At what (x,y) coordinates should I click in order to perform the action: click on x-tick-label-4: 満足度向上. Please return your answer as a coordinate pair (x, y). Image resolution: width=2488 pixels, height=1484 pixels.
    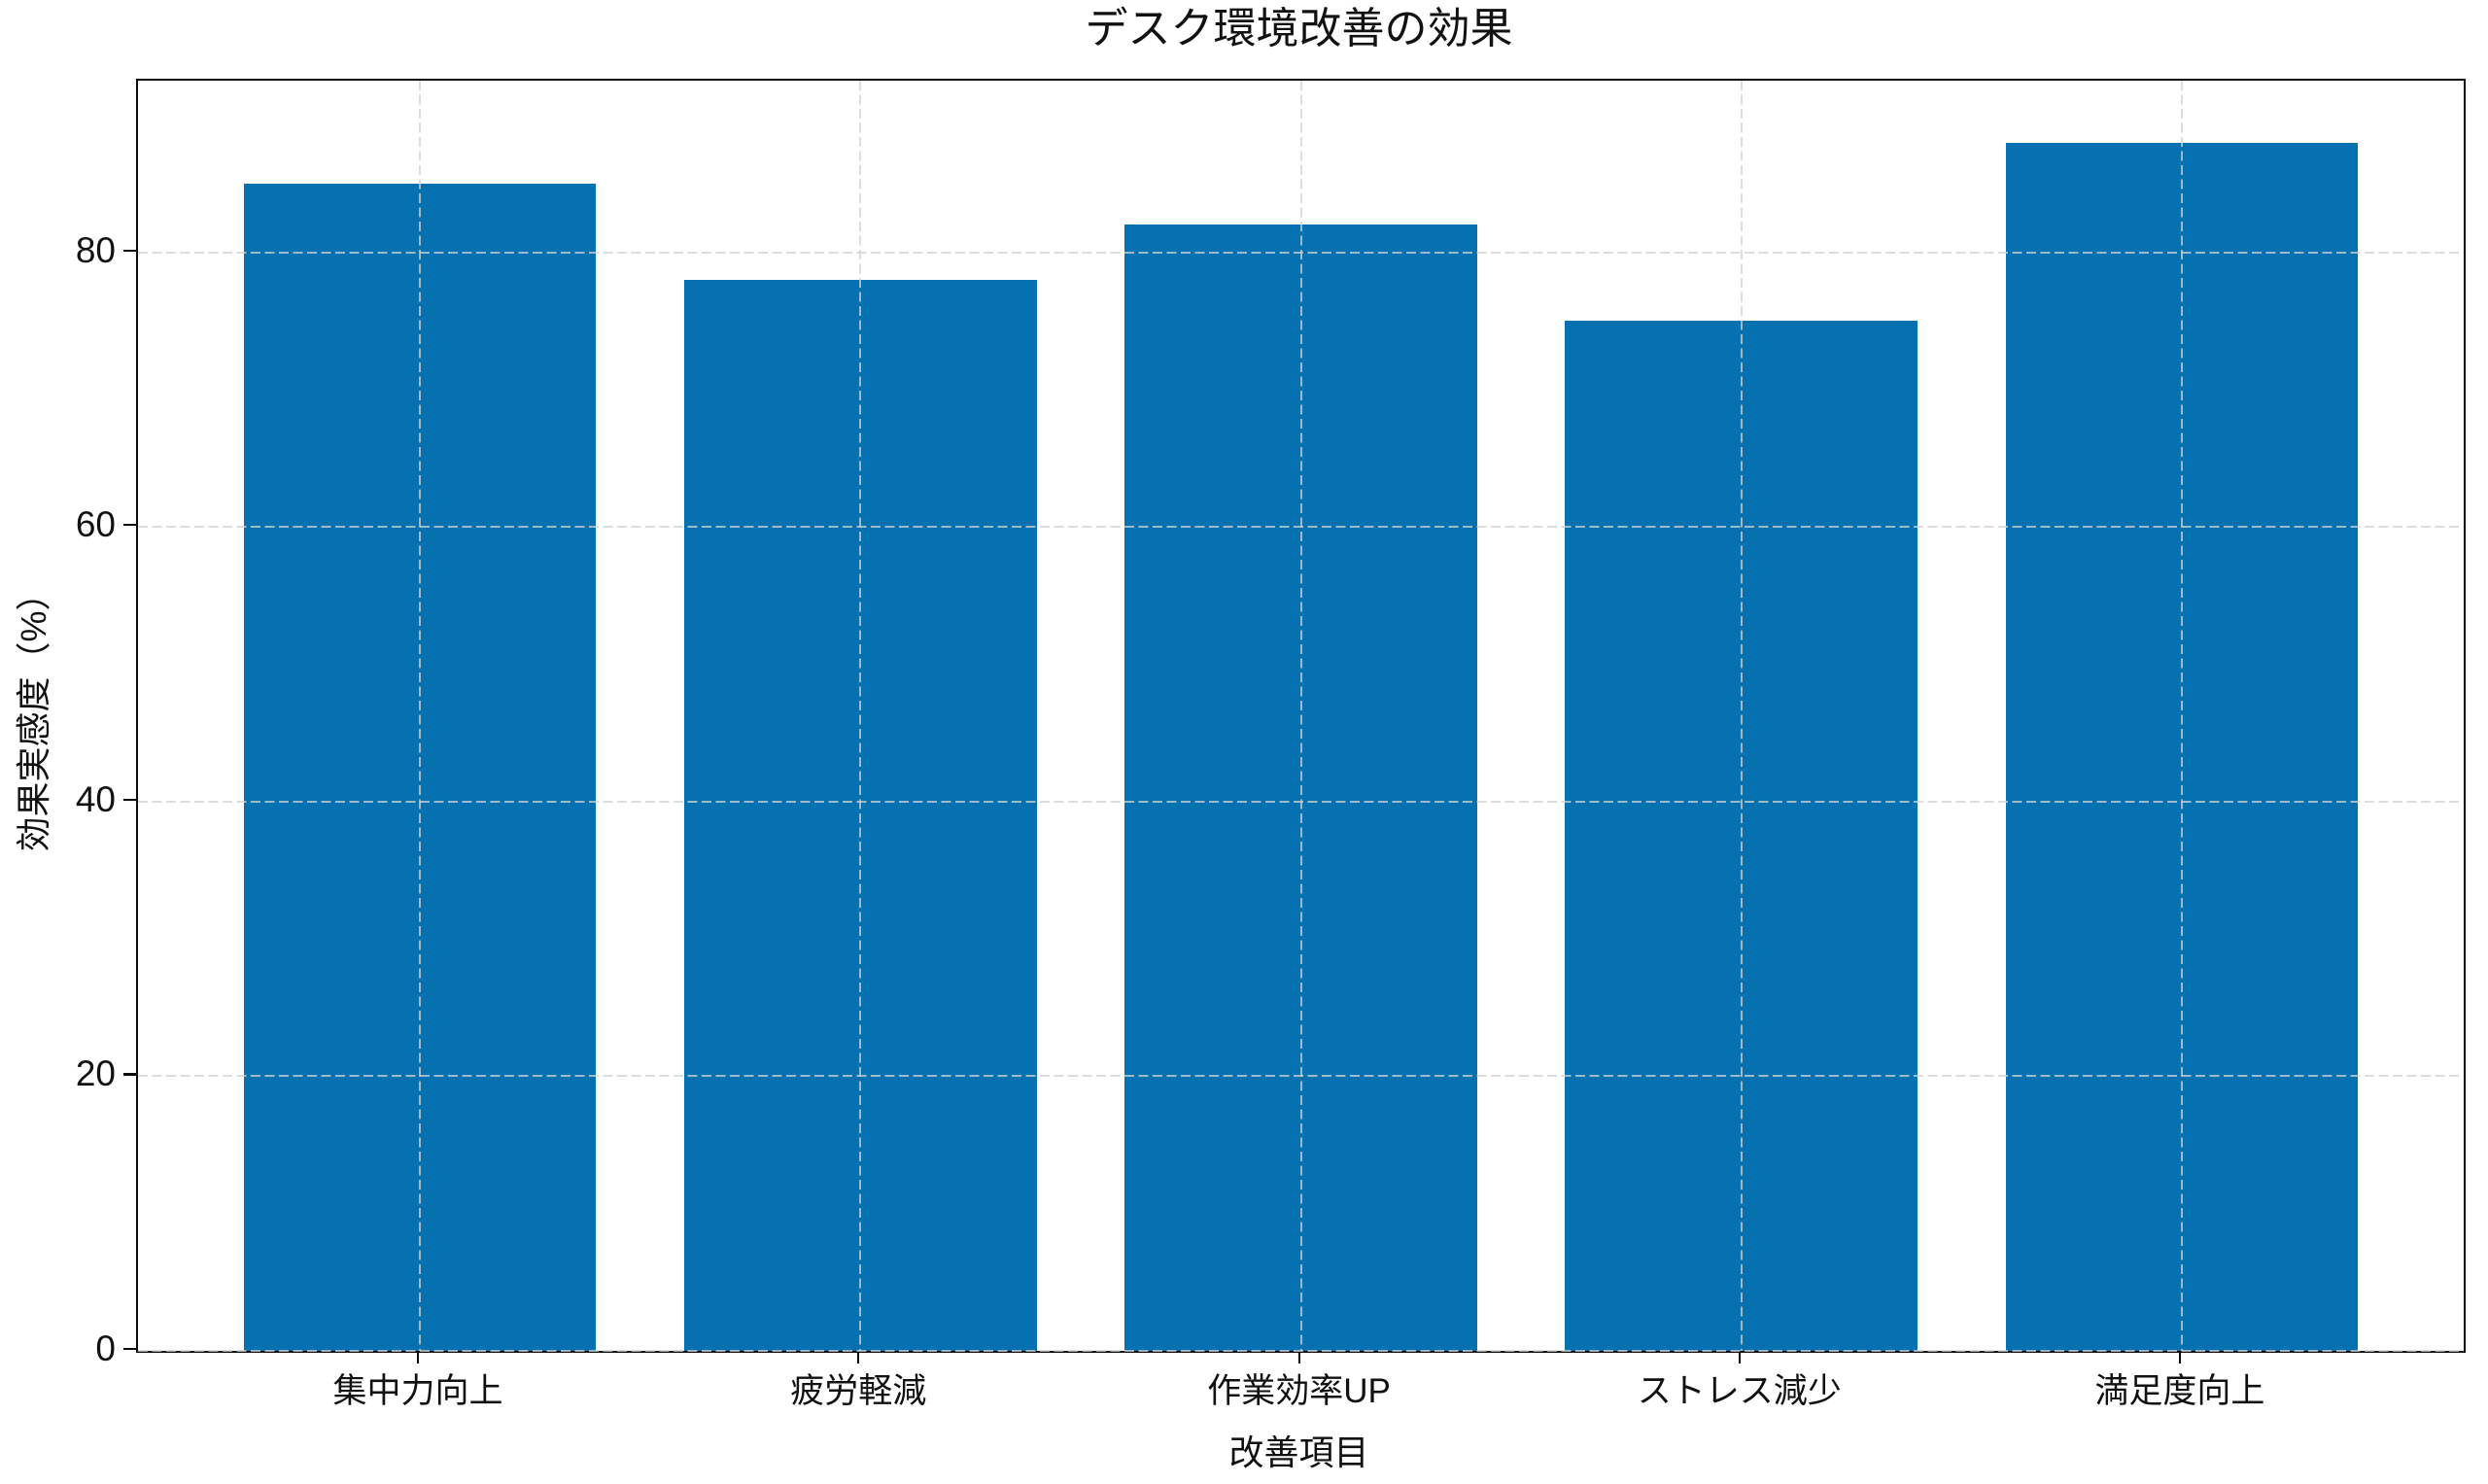
    Looking at the image, I should click on (2179, 1391).